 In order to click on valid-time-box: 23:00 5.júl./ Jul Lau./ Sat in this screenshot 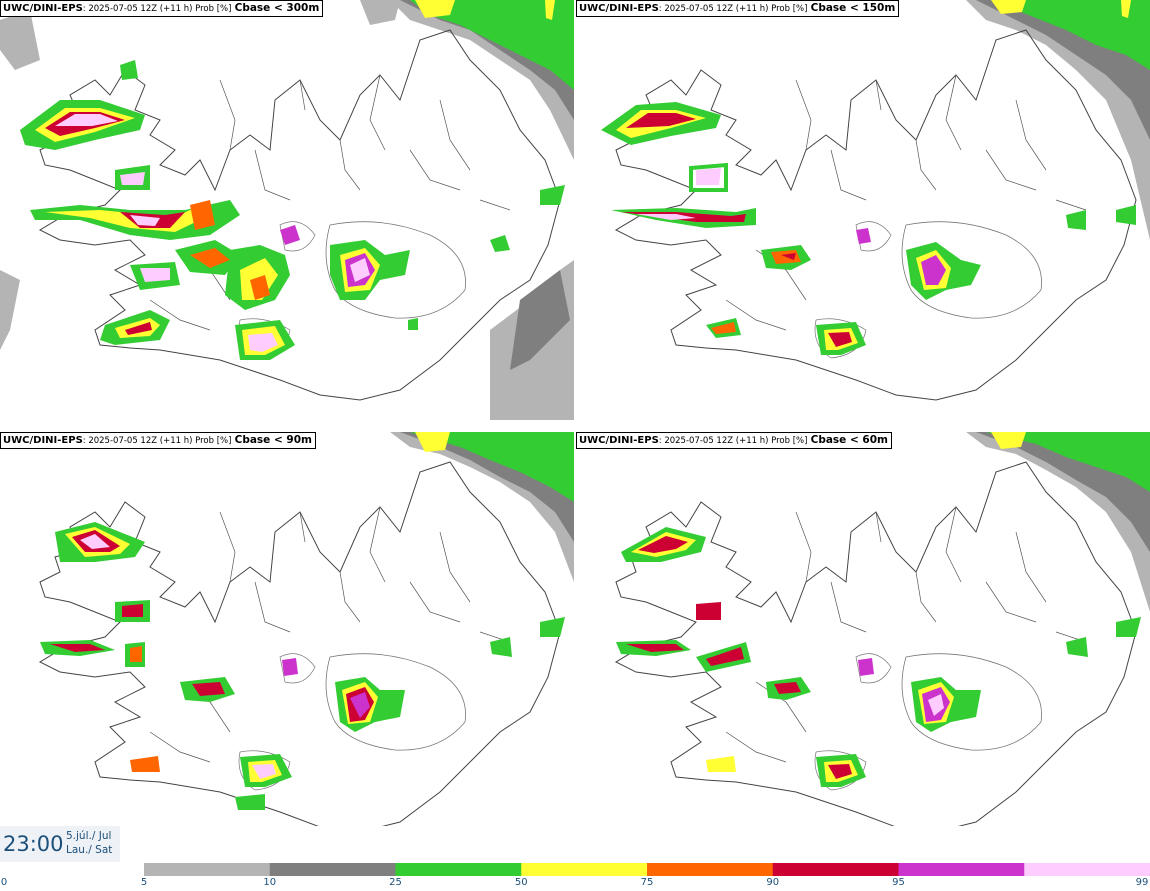, I will do `click(60, 844)`.